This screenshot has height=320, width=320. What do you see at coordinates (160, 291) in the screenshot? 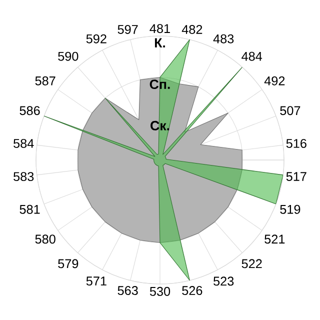
I see `spoke-label: 530` at bounding box center [160, 291].